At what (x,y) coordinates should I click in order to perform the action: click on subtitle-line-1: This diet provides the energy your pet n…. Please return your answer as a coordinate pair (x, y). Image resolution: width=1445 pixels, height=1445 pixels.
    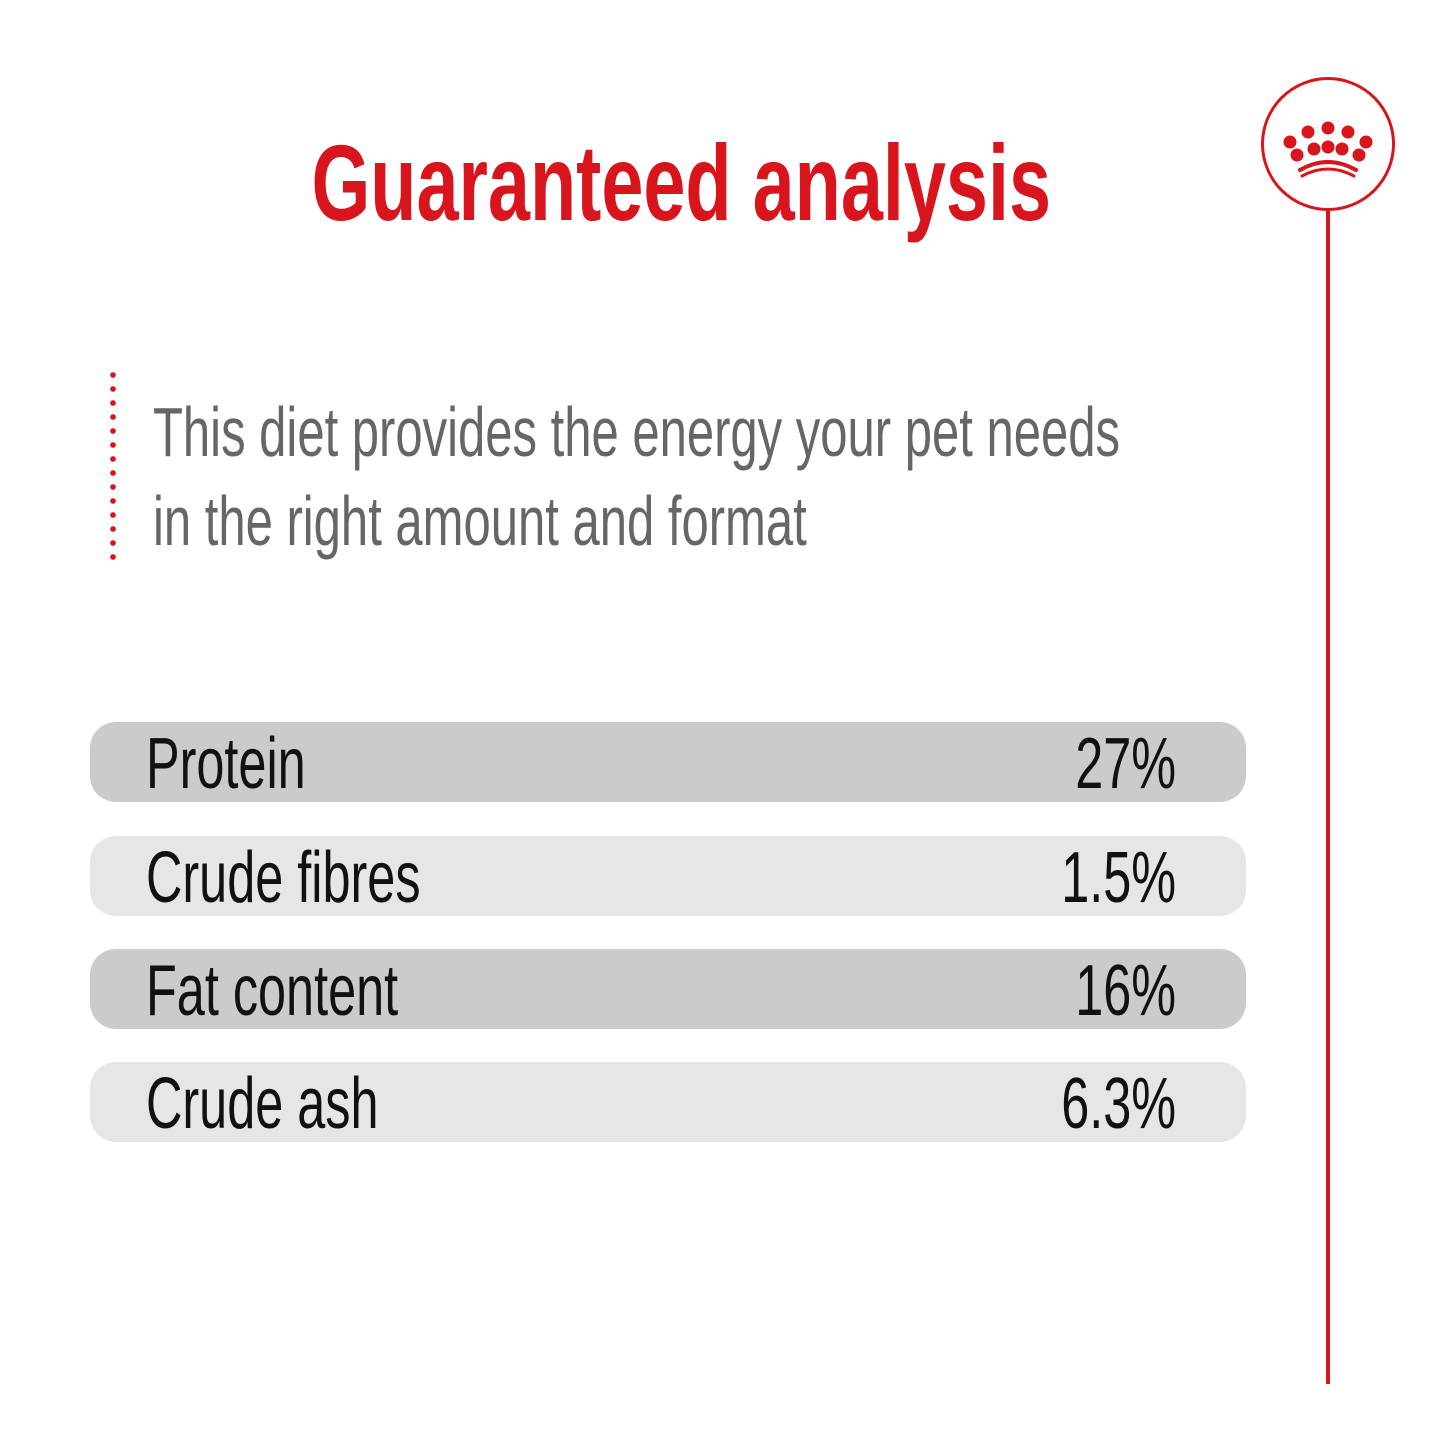
    Looking at the image, I should click on (636, 432).